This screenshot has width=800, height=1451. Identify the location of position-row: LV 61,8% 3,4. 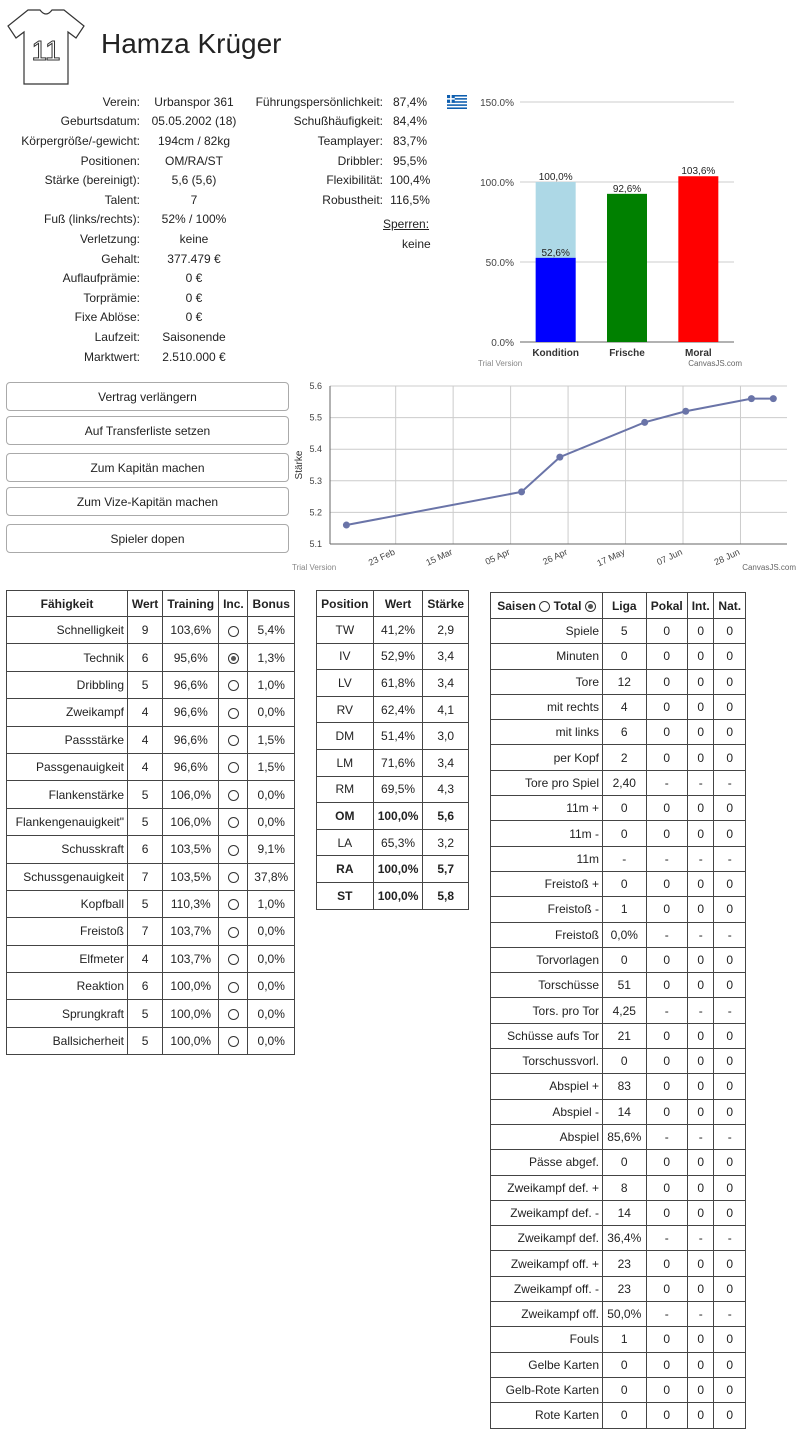
(392, 683).